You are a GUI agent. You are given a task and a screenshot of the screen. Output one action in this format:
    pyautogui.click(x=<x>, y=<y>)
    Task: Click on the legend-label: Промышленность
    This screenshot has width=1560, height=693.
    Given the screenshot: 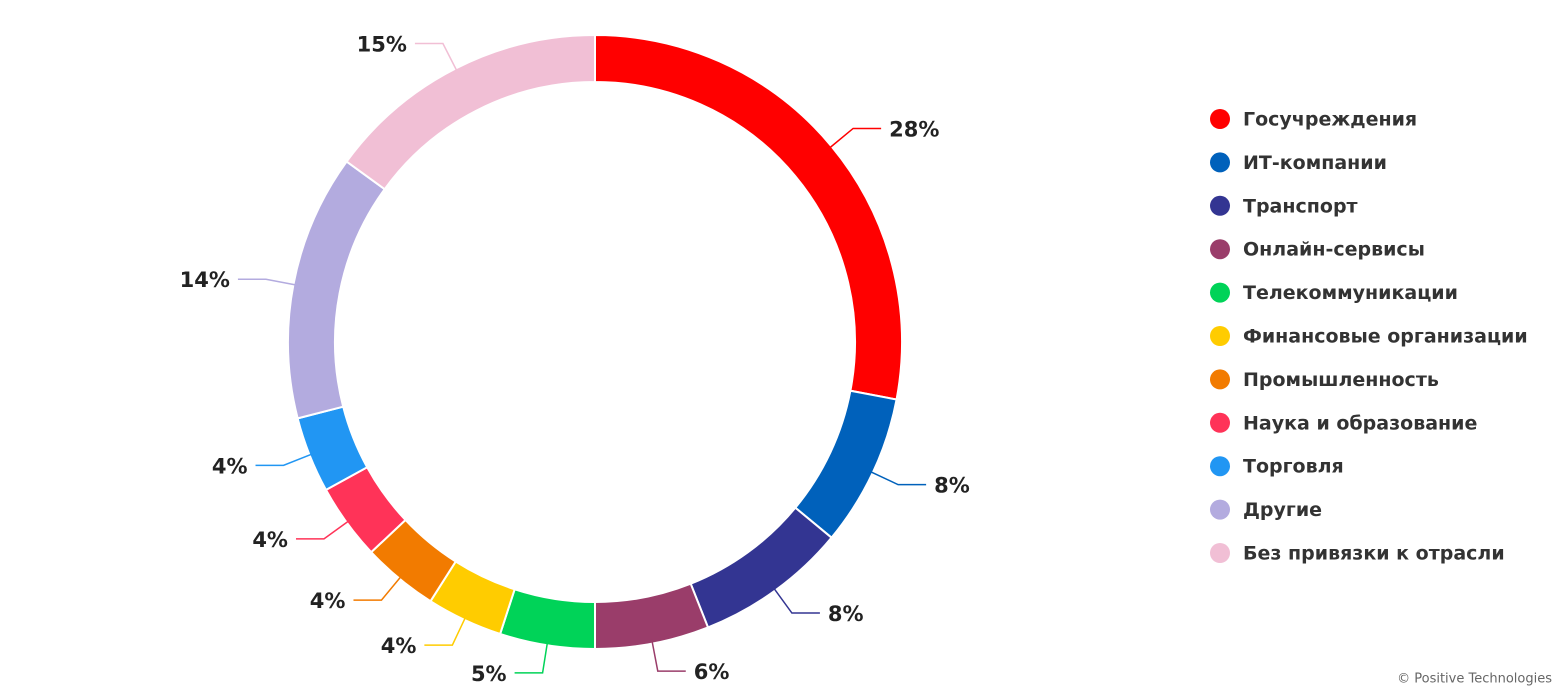 What is the action you would take?
    pyautogui.click(x=1341, y=380)
    